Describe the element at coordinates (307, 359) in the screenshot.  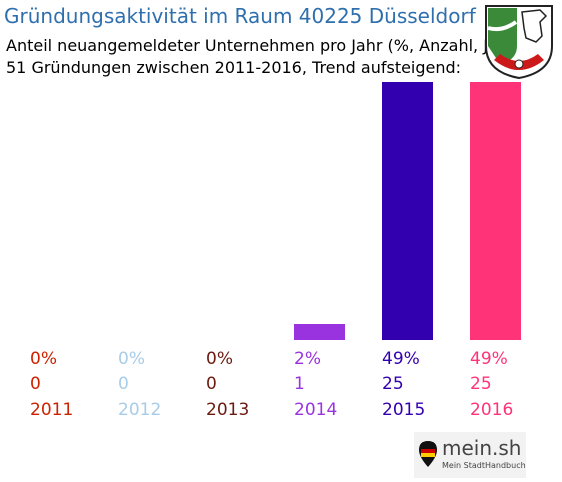
I see `percent-label-2014: 2%` at that location.